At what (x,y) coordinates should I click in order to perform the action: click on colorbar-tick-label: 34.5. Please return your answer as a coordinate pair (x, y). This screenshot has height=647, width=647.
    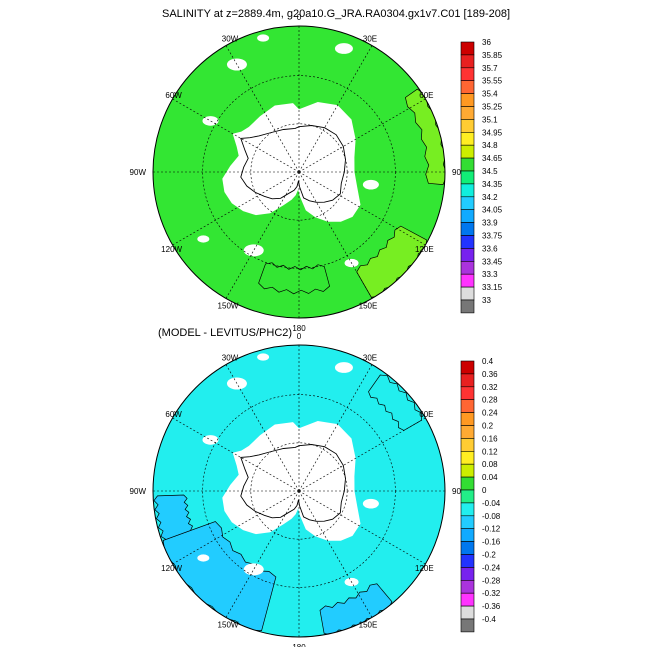
    Looking at the image, I should click on (490, 171).